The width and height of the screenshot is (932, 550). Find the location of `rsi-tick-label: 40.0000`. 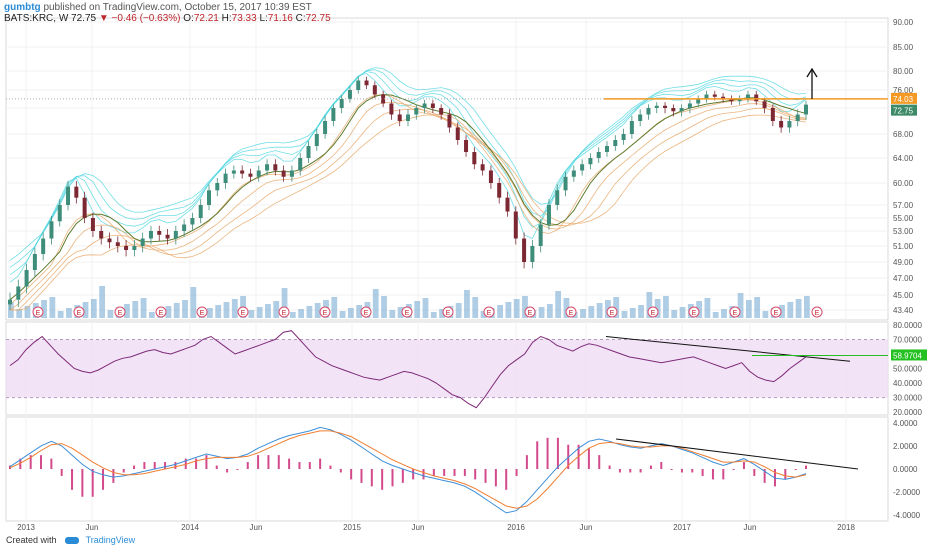

rsi-tick-label: 40.0000 is located at coordinates (907, 383).